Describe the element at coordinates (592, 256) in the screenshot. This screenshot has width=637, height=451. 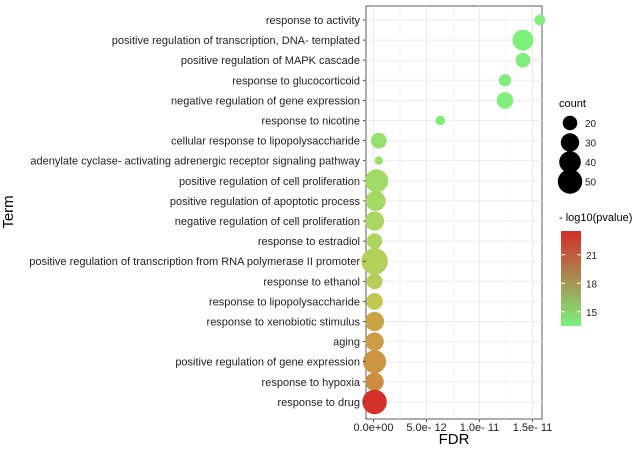
I see `color-legend-label: 21` at that location.